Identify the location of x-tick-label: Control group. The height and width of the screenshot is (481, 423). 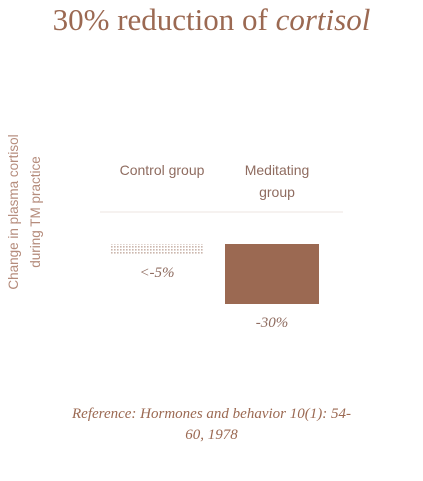
(162, 170).